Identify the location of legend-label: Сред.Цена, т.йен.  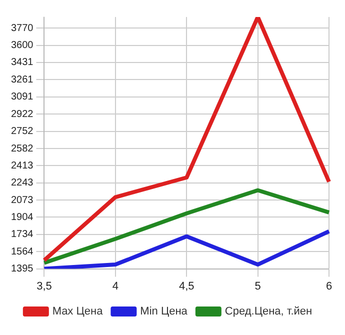
(268, 312).